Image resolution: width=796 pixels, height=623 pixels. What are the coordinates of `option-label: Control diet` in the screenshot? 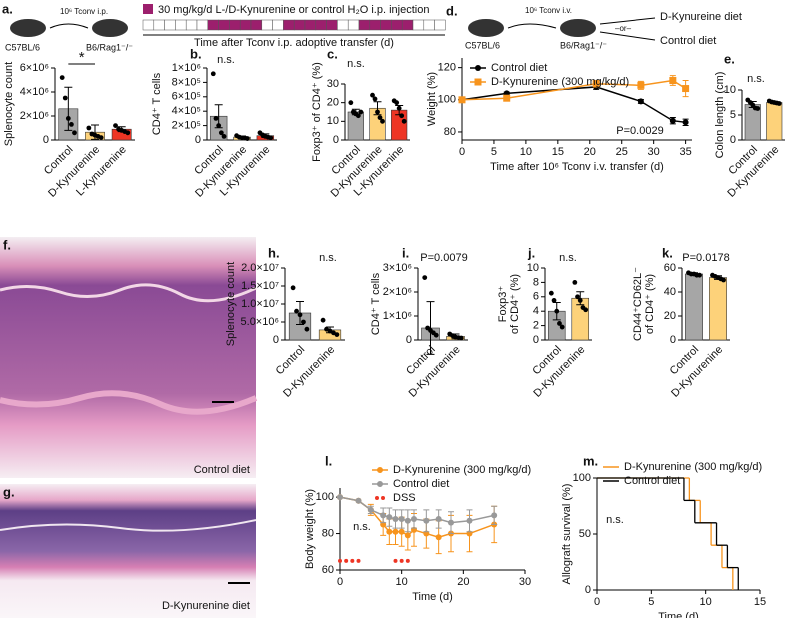 It's located at (688, 41).